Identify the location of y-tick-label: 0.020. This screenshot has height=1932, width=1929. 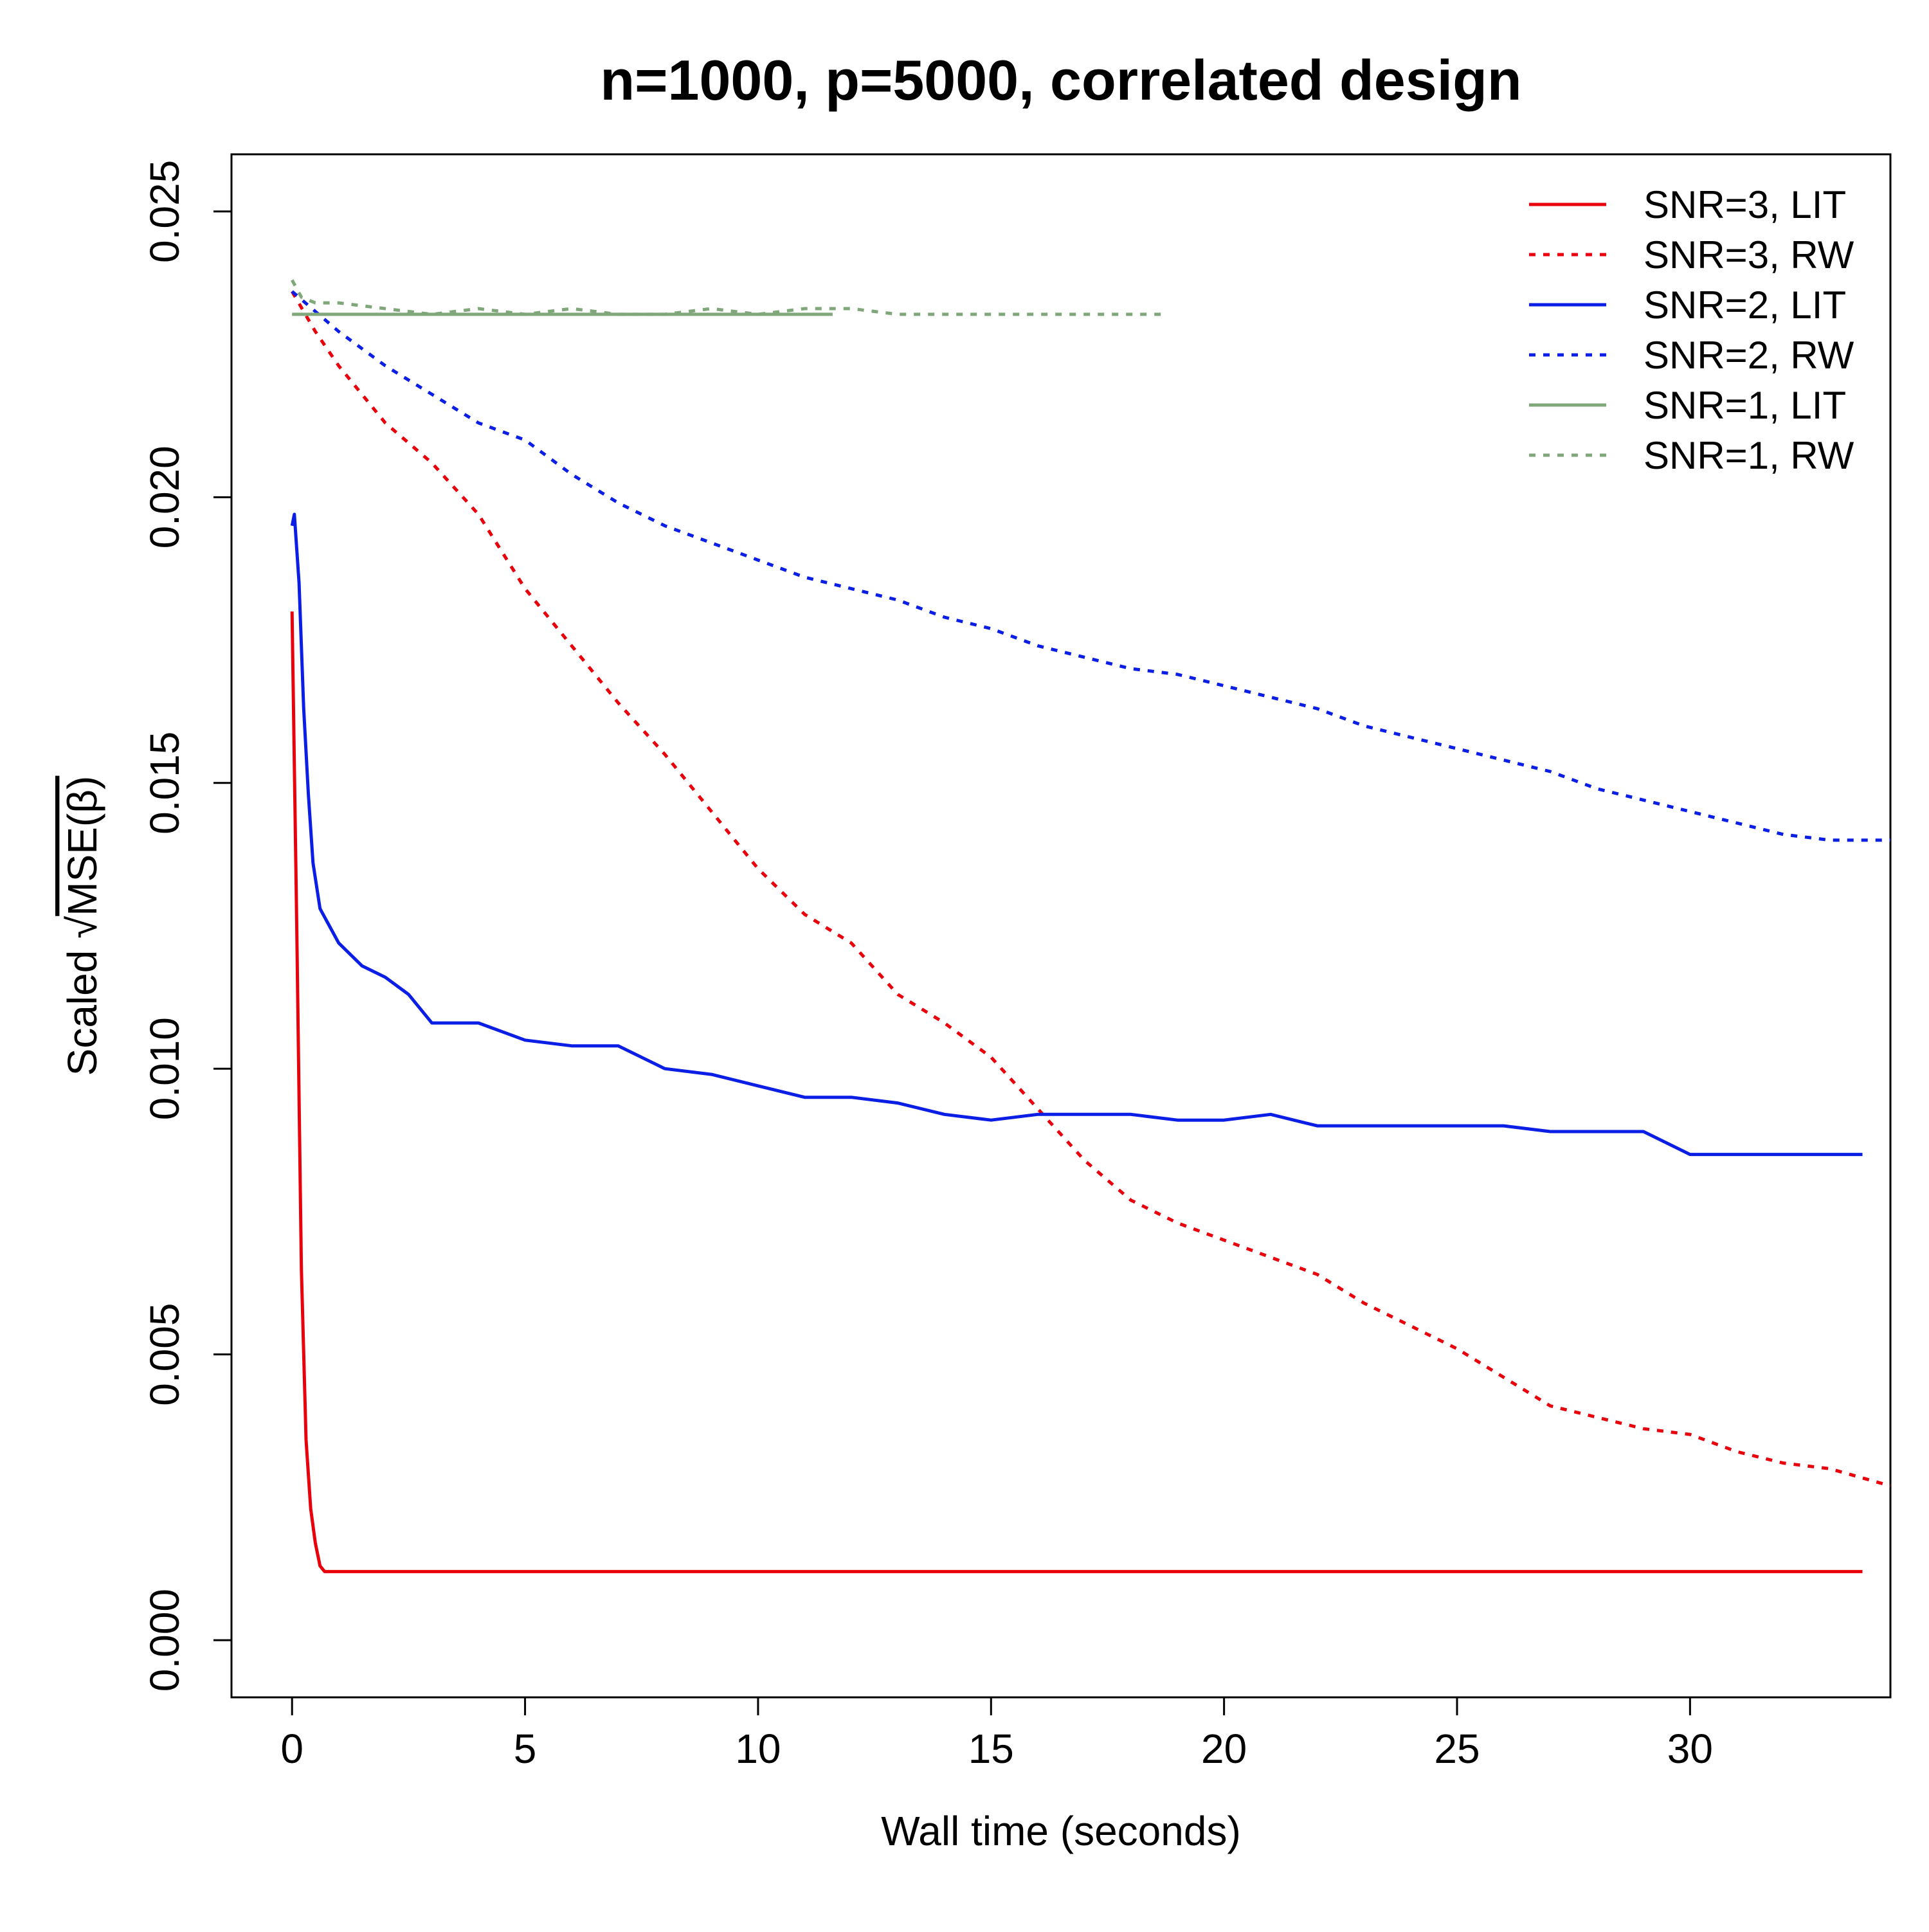
(164, 497).